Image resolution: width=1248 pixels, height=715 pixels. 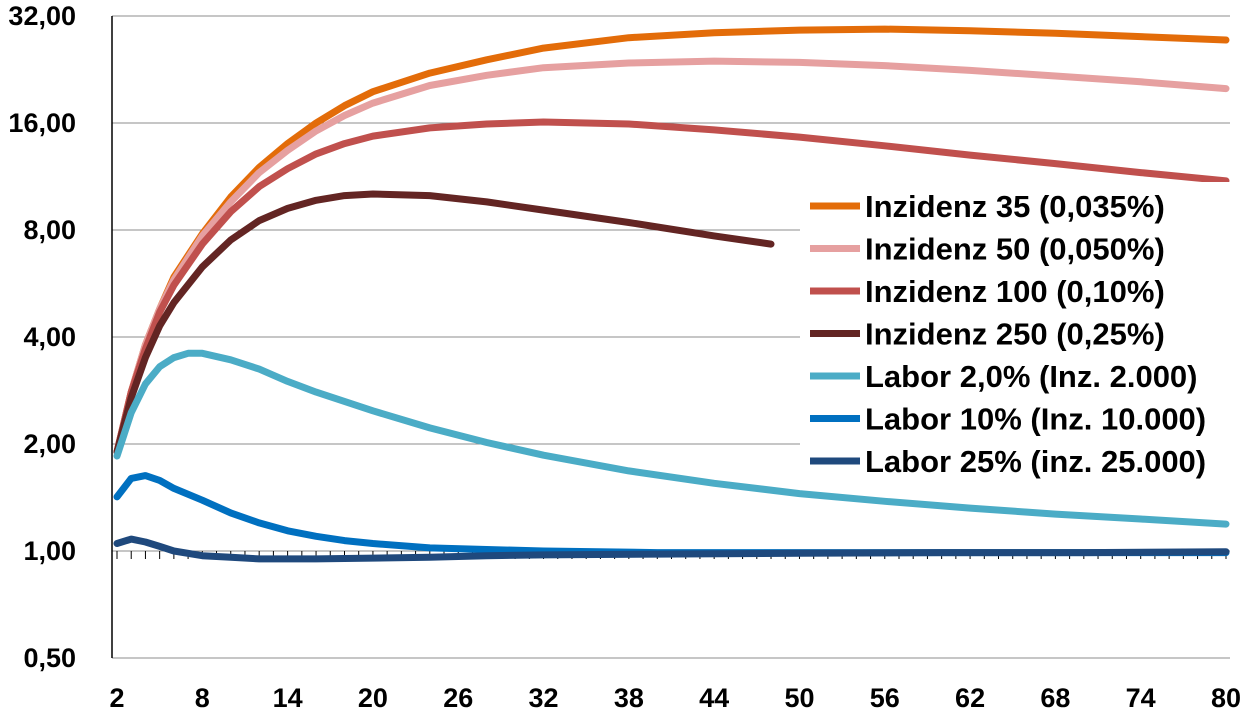 What do you see at coordinates (629, 698) in the screenshot?
I see `x-tick-label: 38` at bounding box center [629, 698].